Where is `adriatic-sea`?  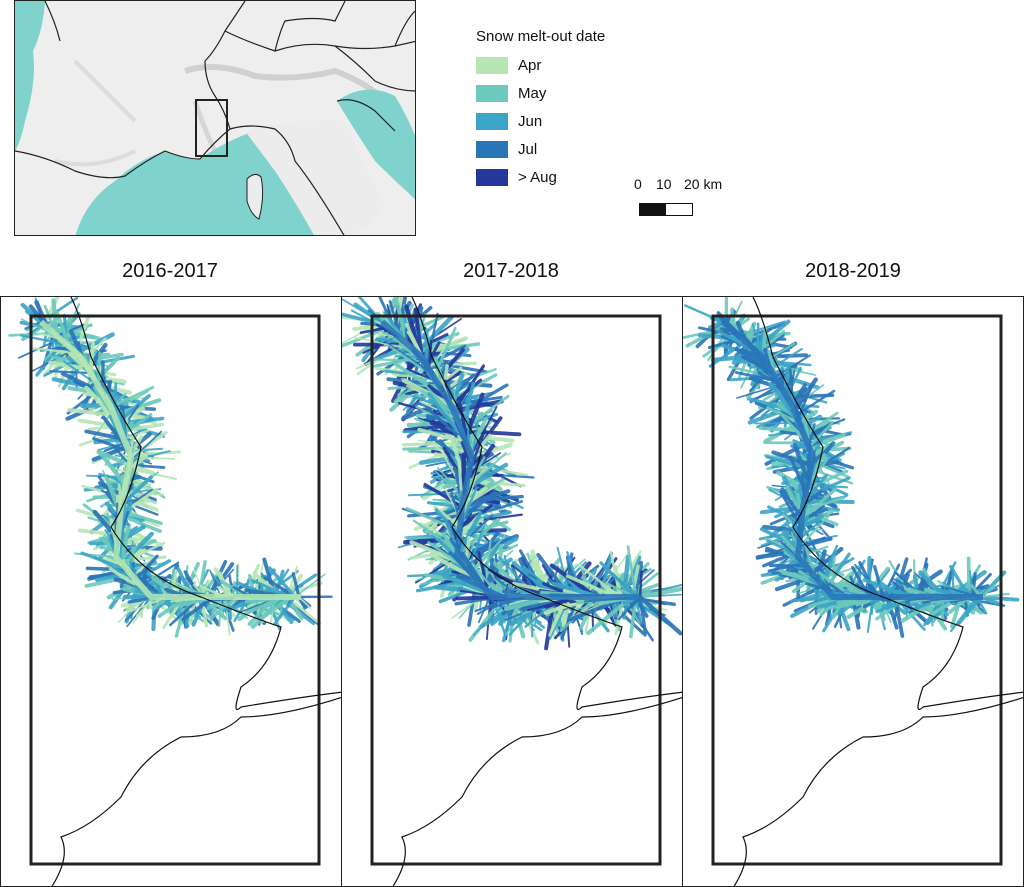
adriatic-sea is located at coordinates (376, 144).